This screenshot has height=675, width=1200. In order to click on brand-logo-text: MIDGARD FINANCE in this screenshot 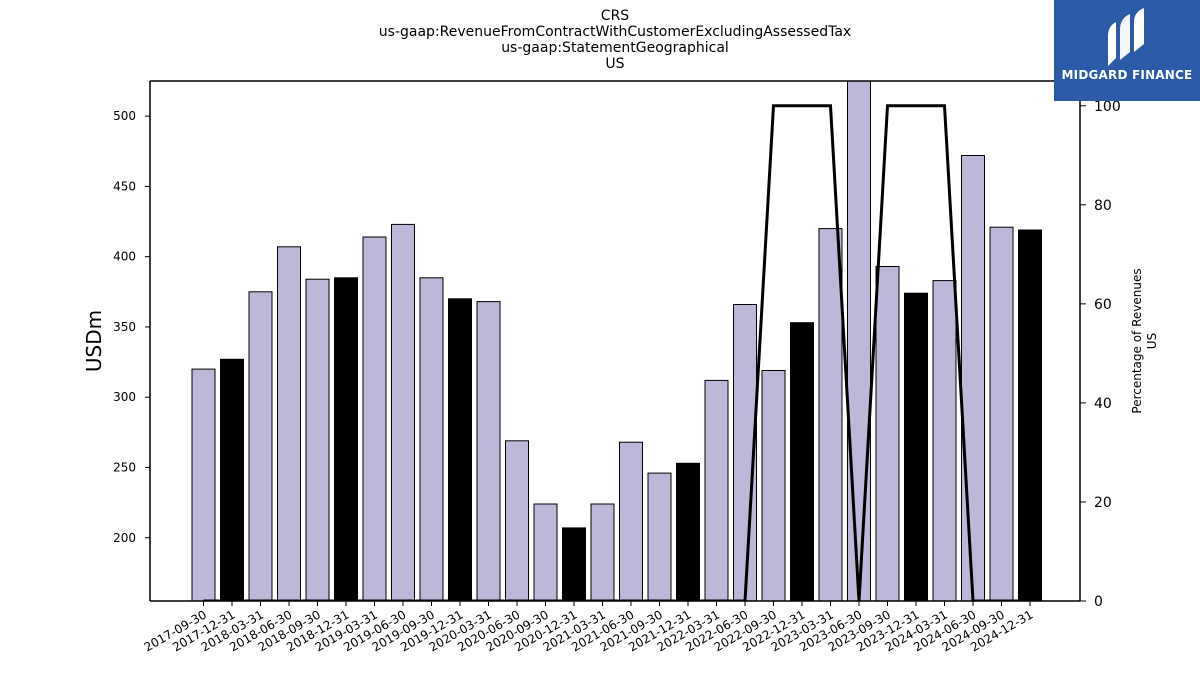, I will do `click(1127, 75)`.